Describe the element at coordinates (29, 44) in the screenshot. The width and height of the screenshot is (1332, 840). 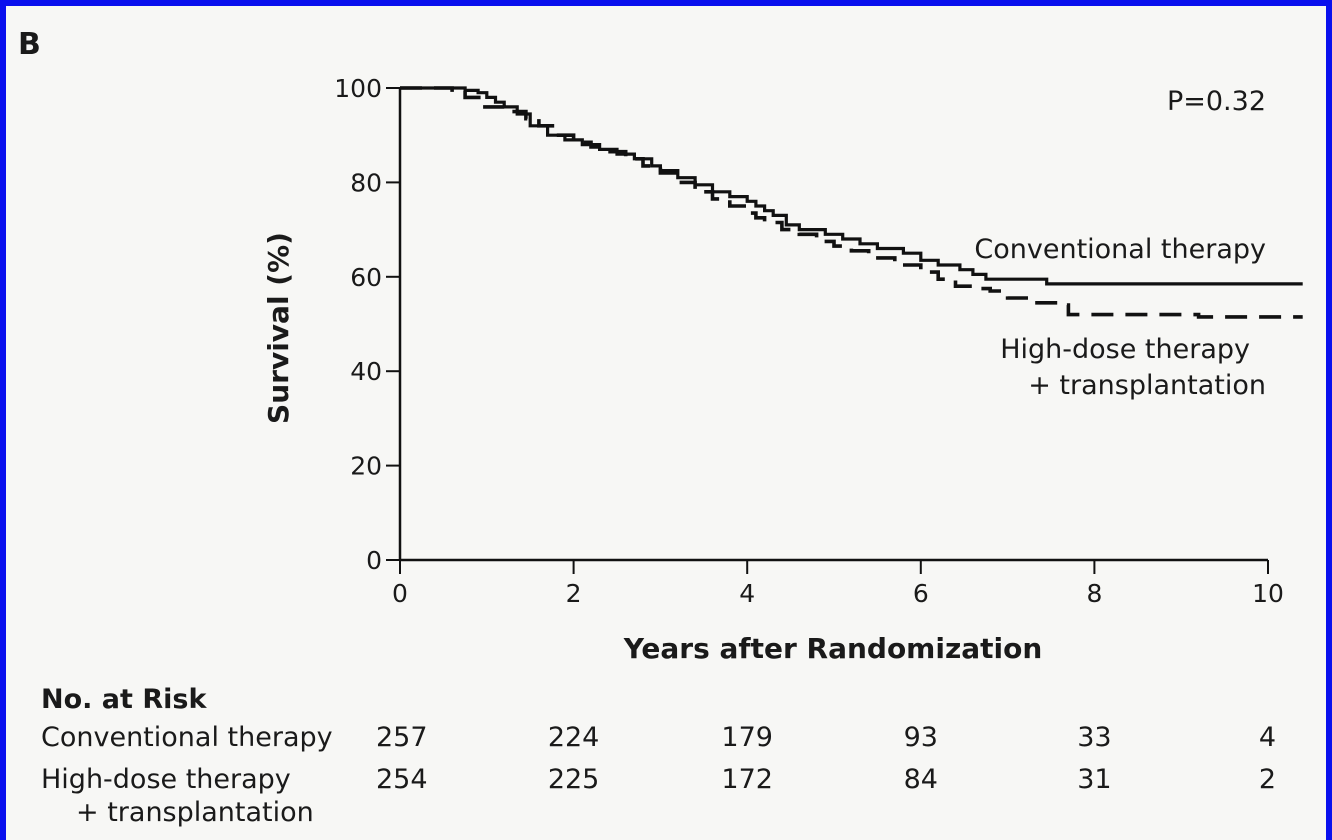
I see `panel-label: B` at that location.